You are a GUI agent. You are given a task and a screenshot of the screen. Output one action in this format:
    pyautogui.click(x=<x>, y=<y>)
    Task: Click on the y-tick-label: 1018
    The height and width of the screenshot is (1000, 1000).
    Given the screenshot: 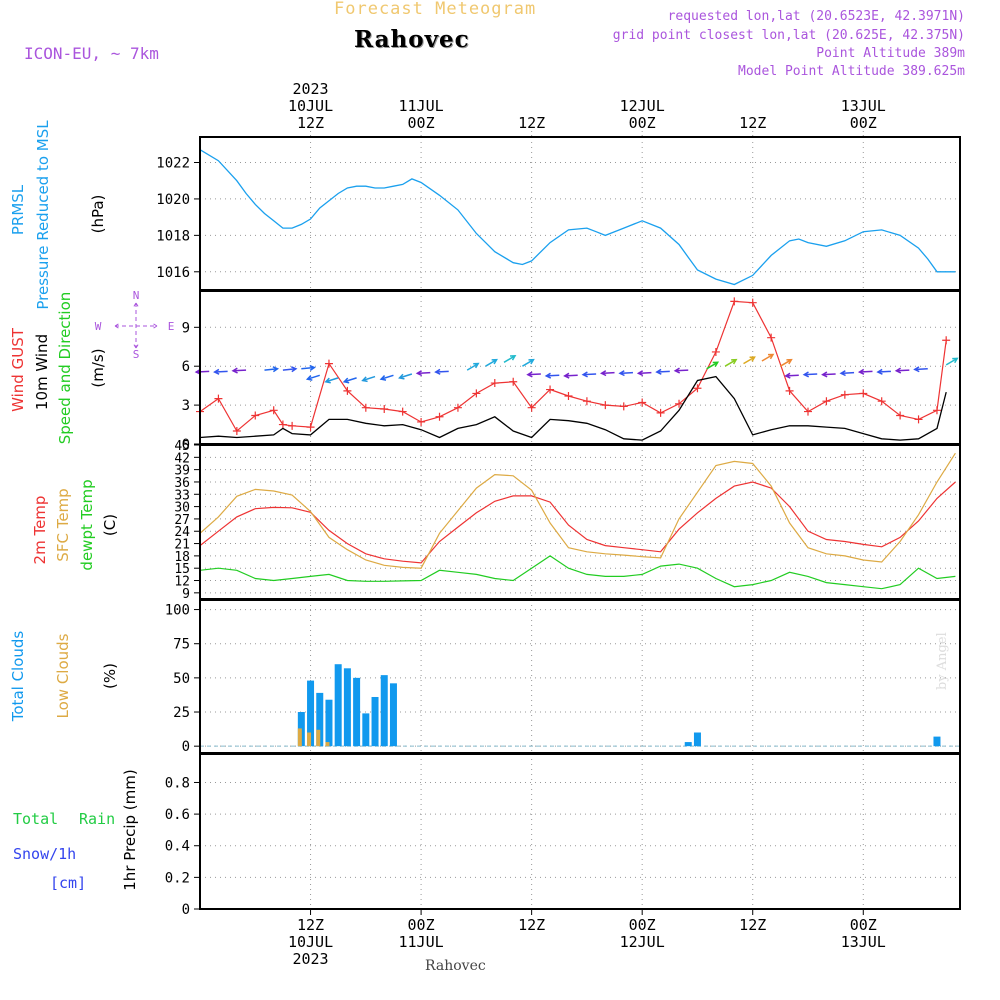 What is the action you would take?
    pyautogui.click(x=173, y=236)
    